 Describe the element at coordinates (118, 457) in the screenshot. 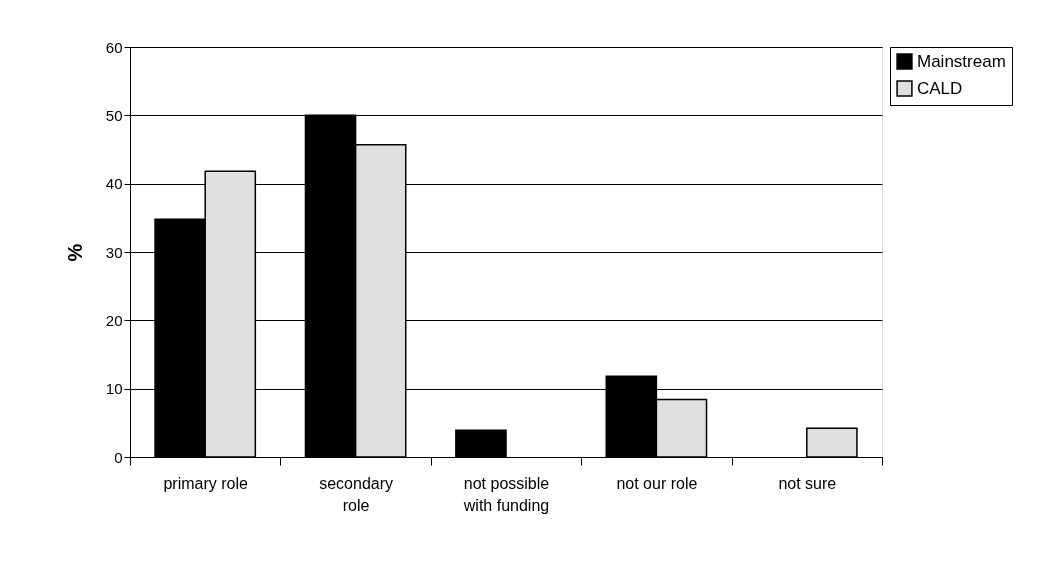

I see `y-tick-label: 0` at that location.